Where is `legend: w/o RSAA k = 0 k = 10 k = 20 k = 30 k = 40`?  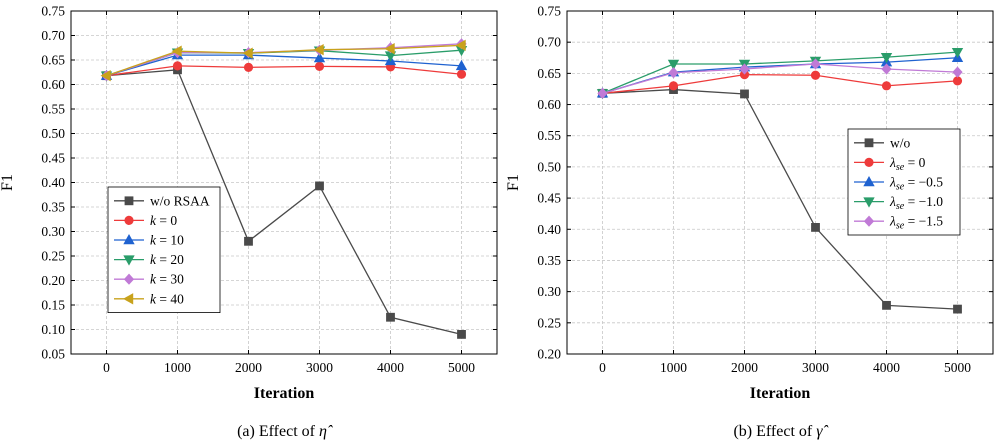
legend: w/o RSAA k = 0 k = 10 k = 20 k = 30 k = 40 is located at coordinates (164, 249).